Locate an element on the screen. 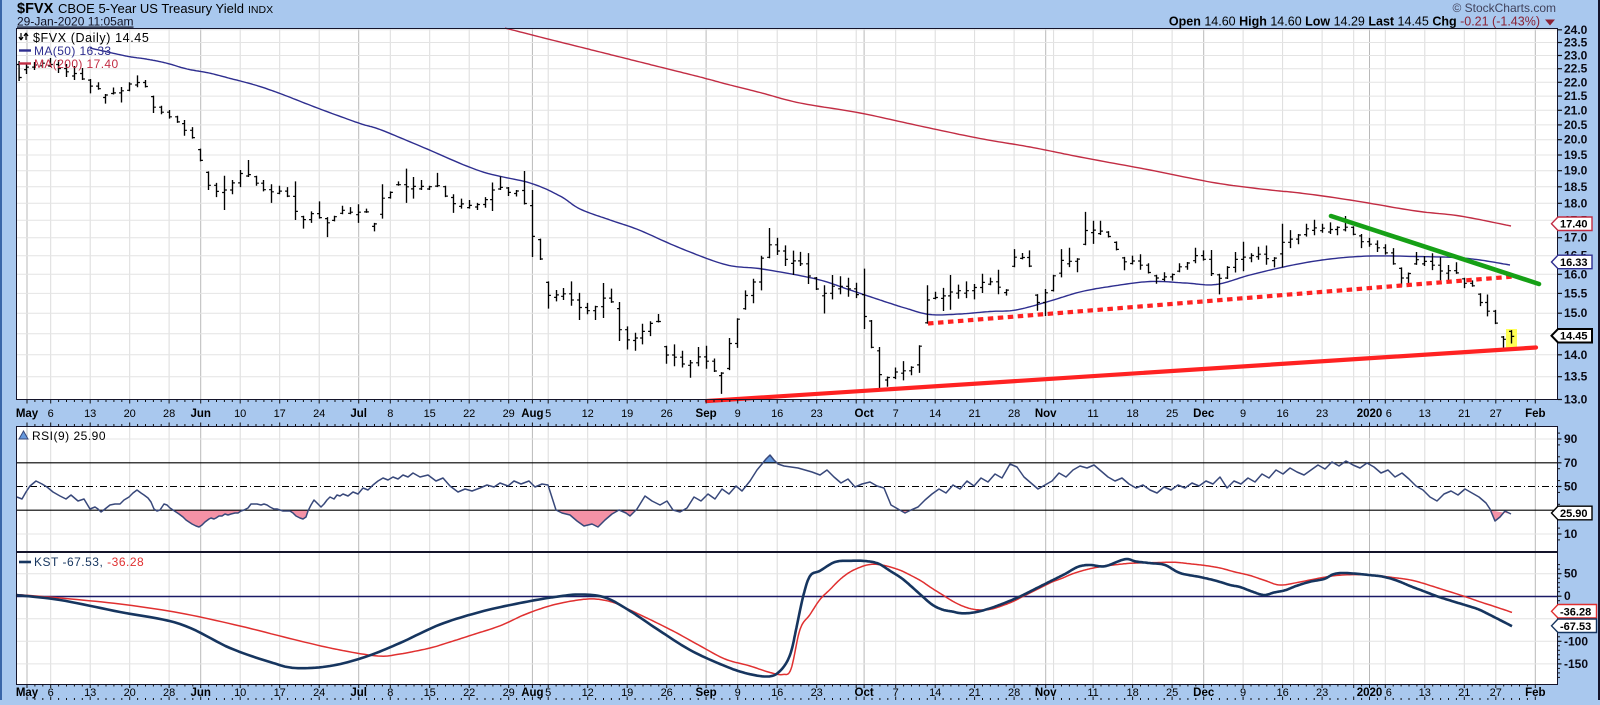  svg-text: 22.5 is located at coordinates (1576, 69).